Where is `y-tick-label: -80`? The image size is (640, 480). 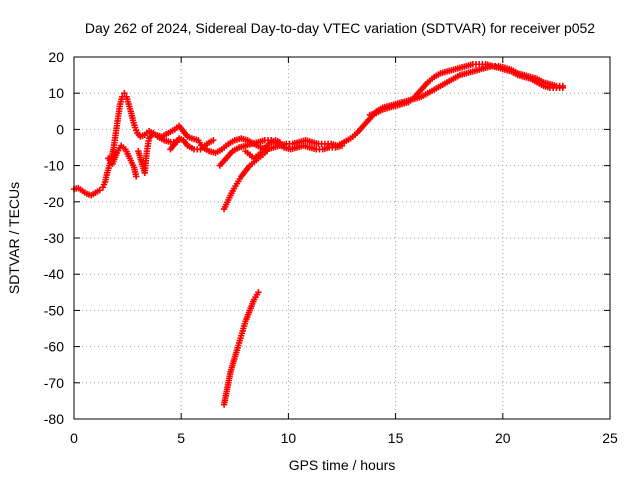 y-tick-label: -80 is located at coordinates (54, 419).